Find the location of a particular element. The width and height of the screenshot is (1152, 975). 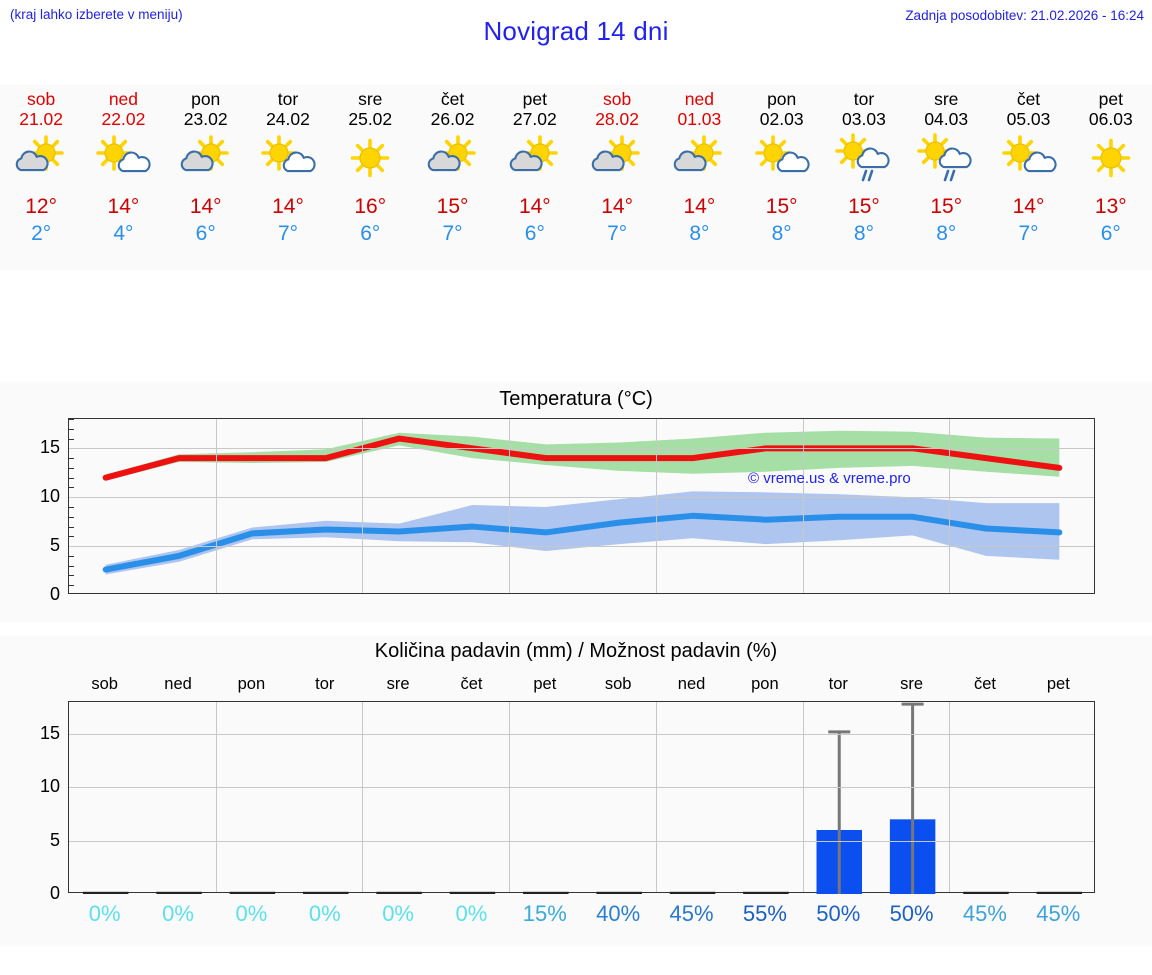

precip-probability-label: 45% is located at coordinates (691, 913).